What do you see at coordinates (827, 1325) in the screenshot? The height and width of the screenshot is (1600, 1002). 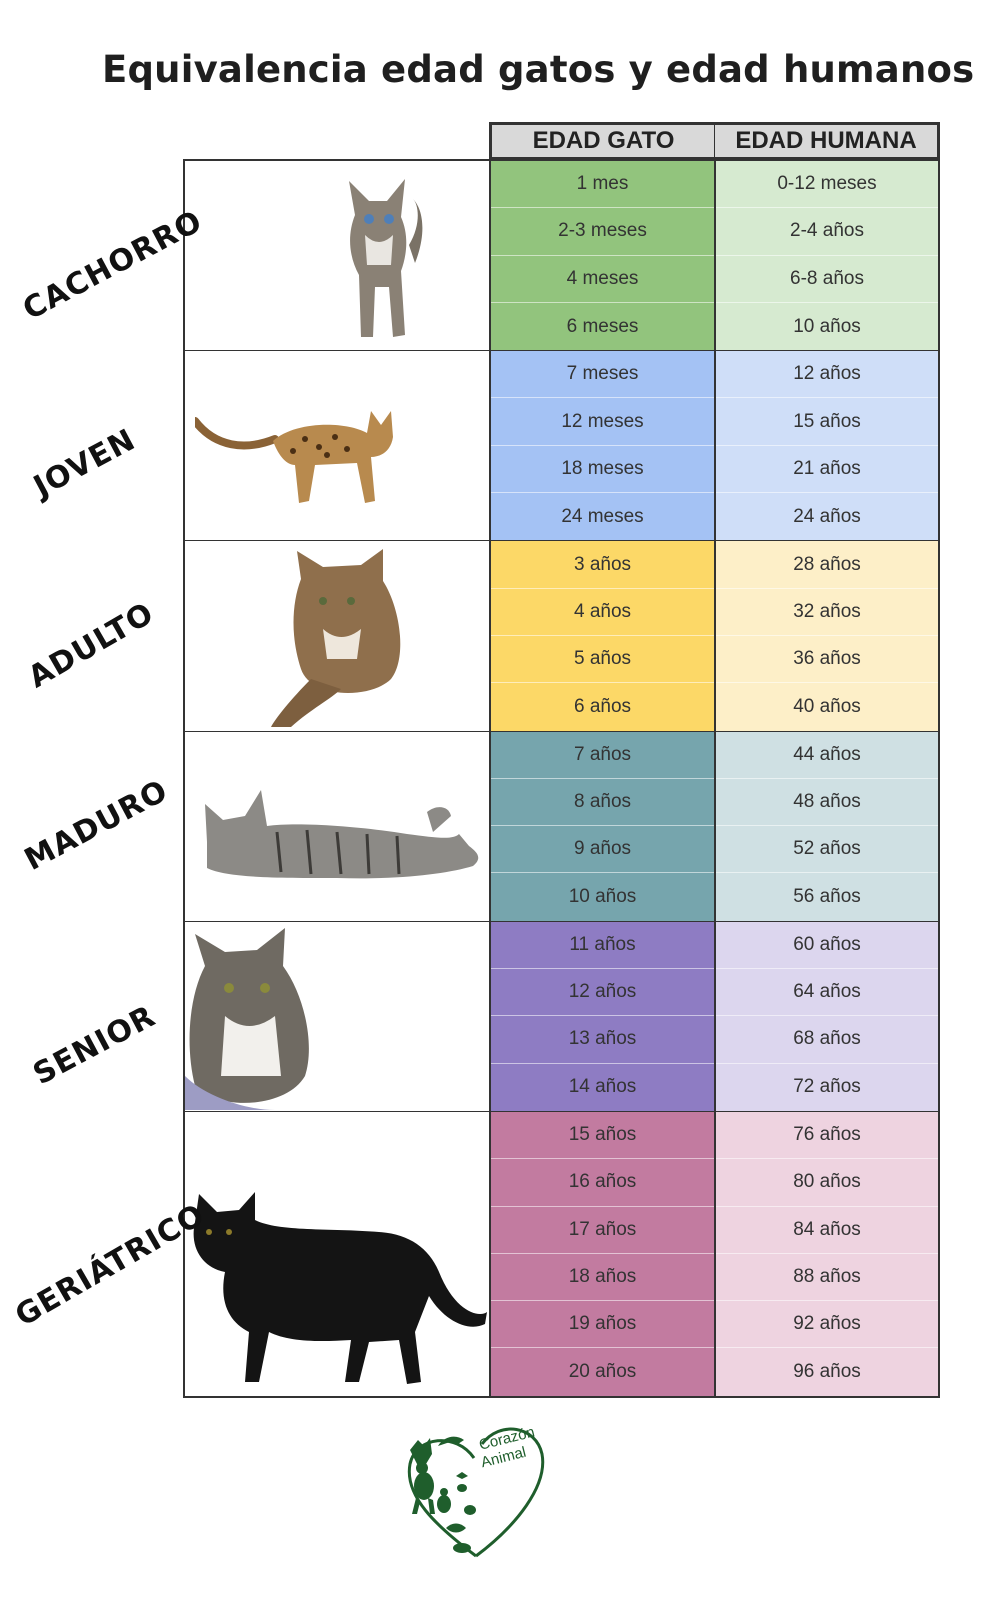 I see `human-age-cell: 92 años` at bounding box center [827, 1325].